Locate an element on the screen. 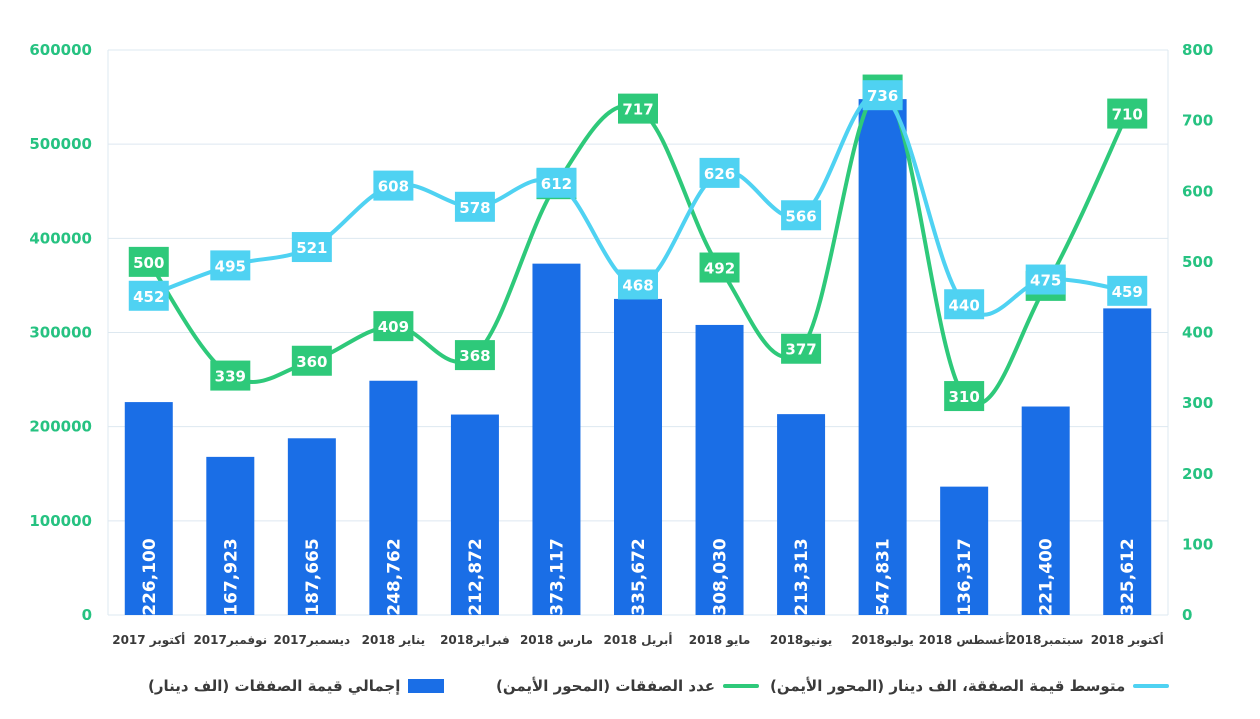  x-axis-label: مارس 2018 is located at coordinates (556, 640).